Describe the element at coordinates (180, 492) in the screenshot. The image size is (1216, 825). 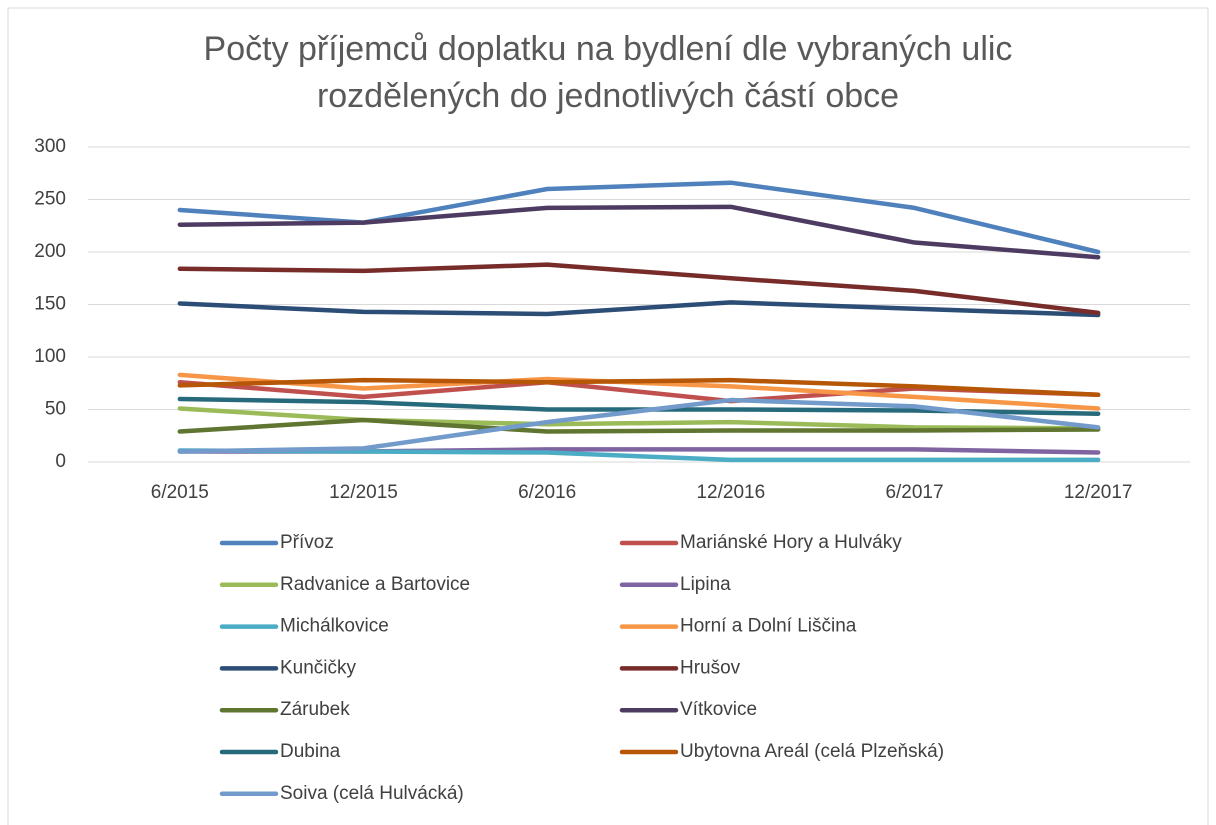
I see `x-tick-label: 6/2015` at that location.